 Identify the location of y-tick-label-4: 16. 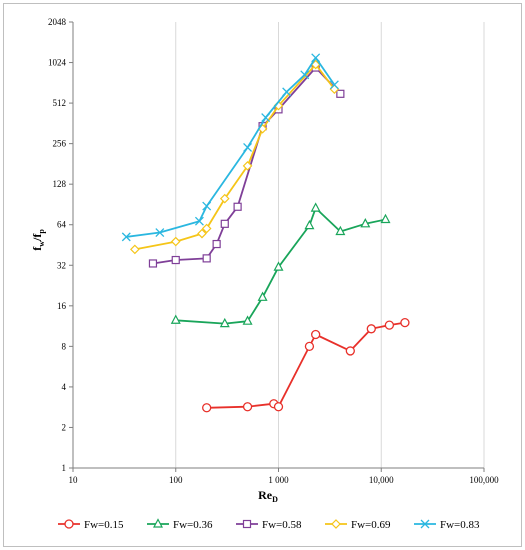
(62, 306).